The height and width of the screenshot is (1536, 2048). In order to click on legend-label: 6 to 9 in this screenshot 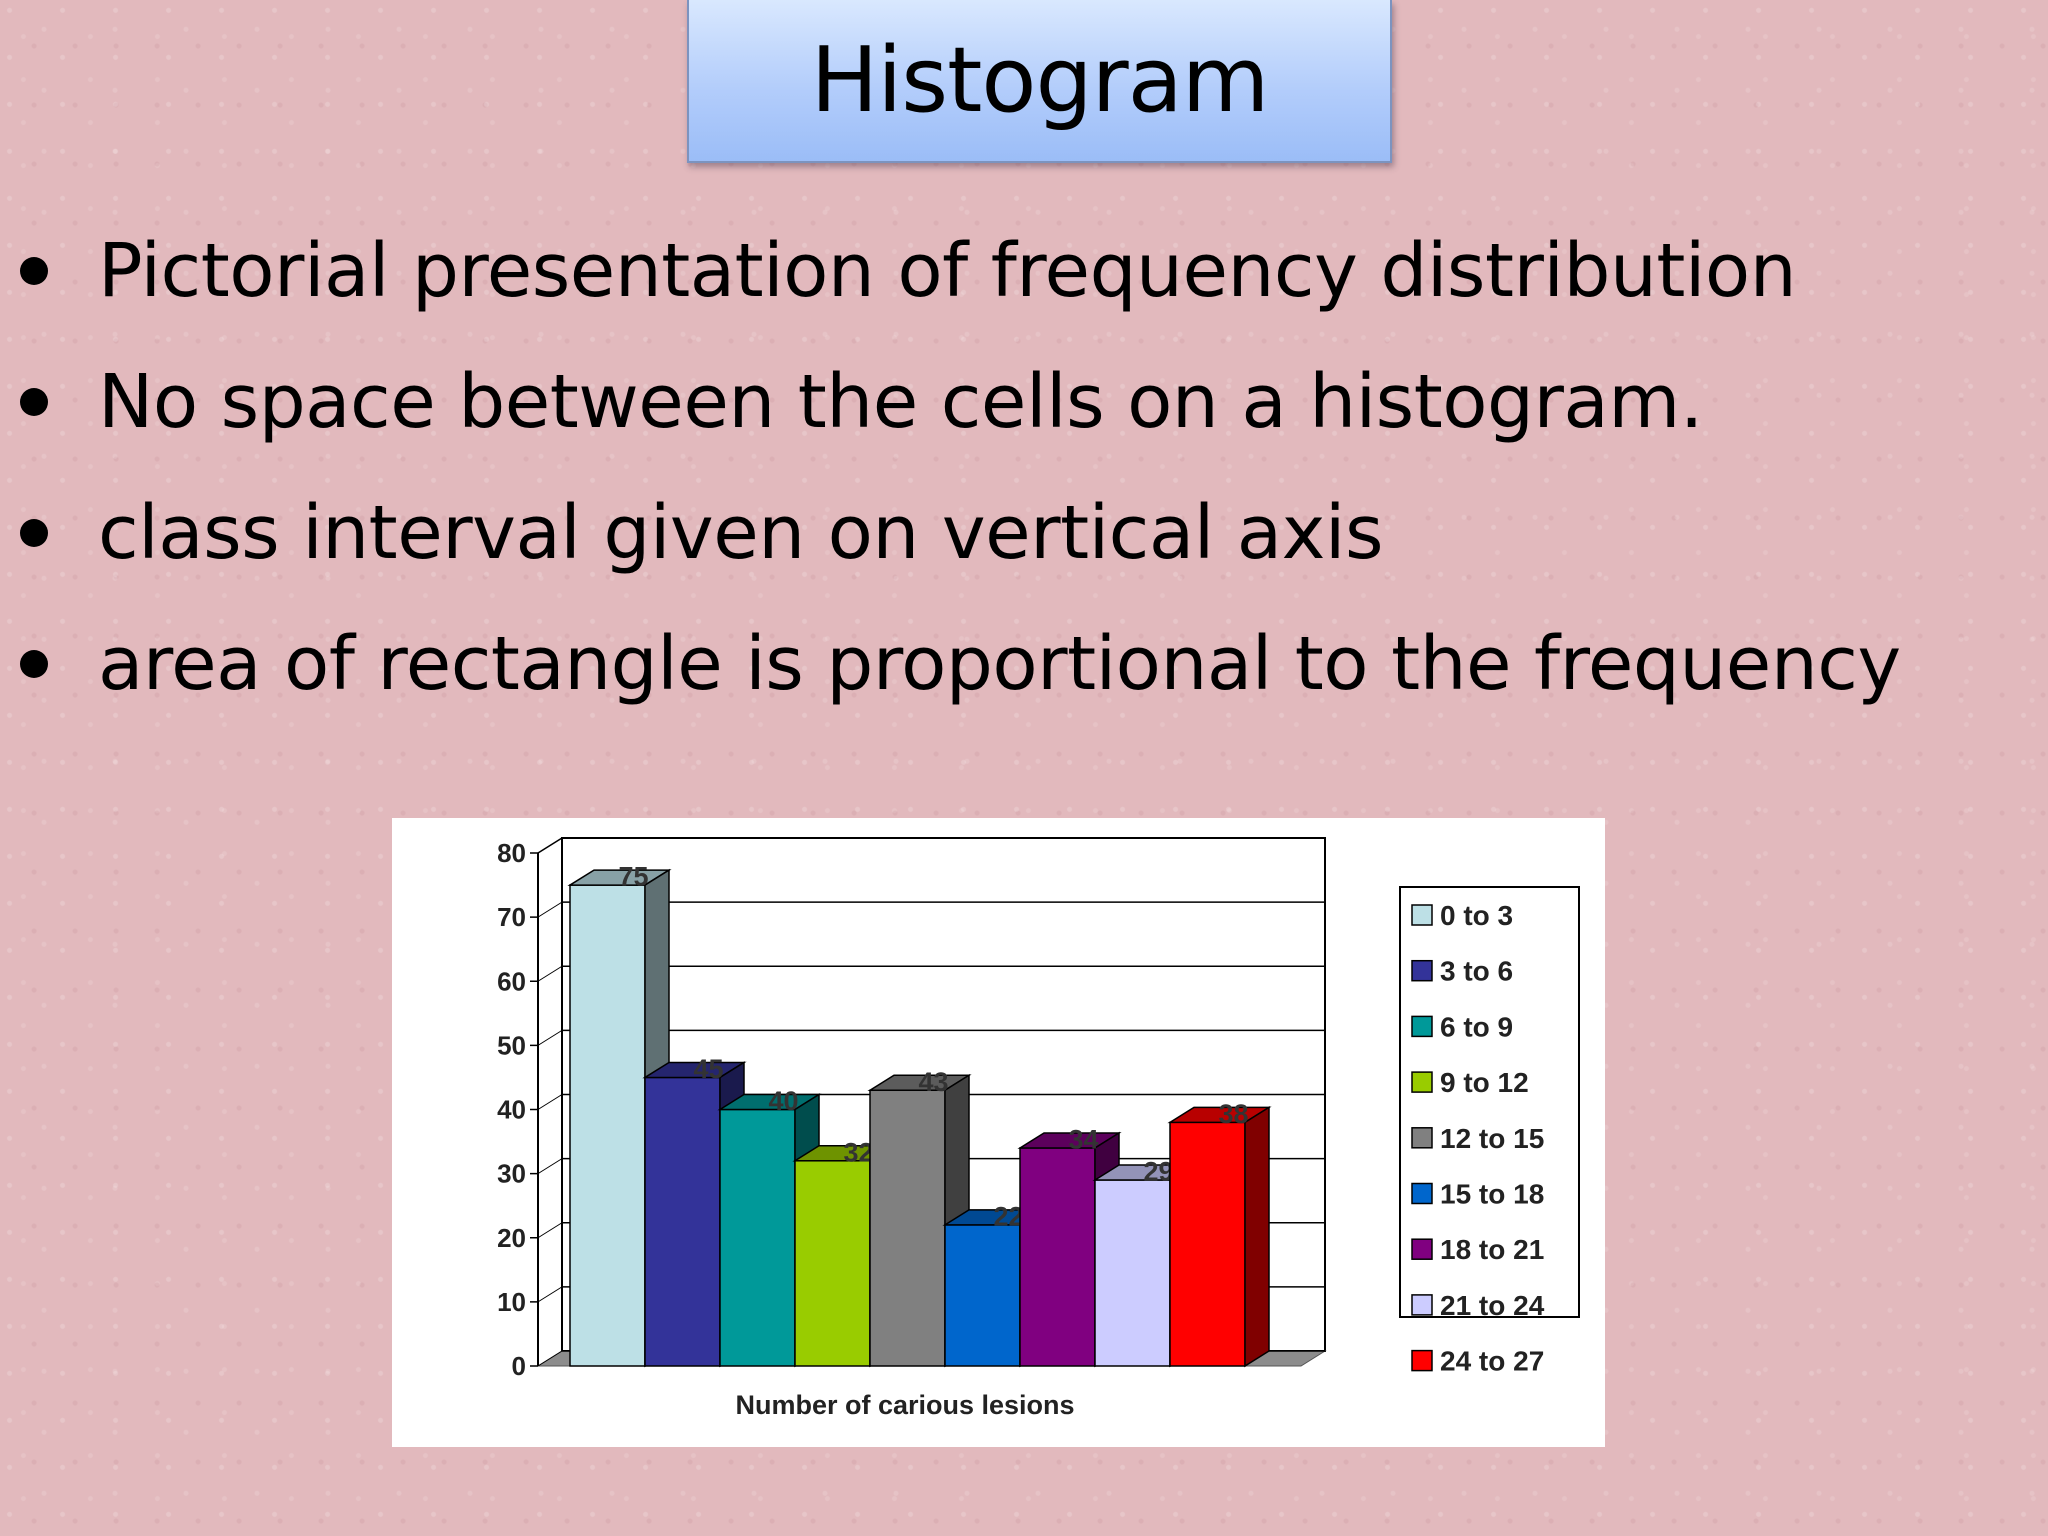, I will do `click(1476, 1026)`.